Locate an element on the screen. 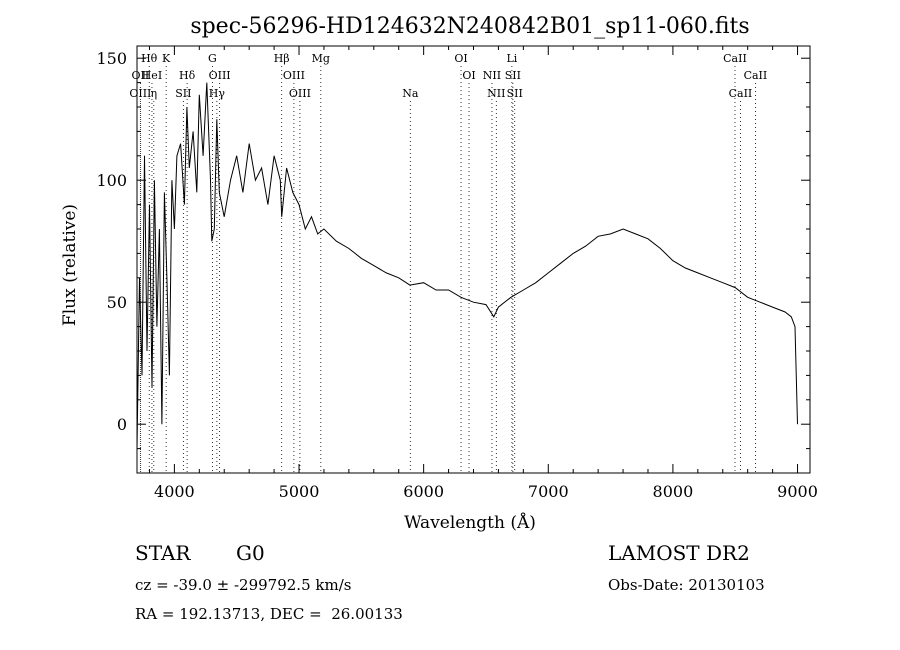 Image resolution: width=900 pixels, height=650 pixels. x-tick-label: 4000 is located at coordinates (174, 491).